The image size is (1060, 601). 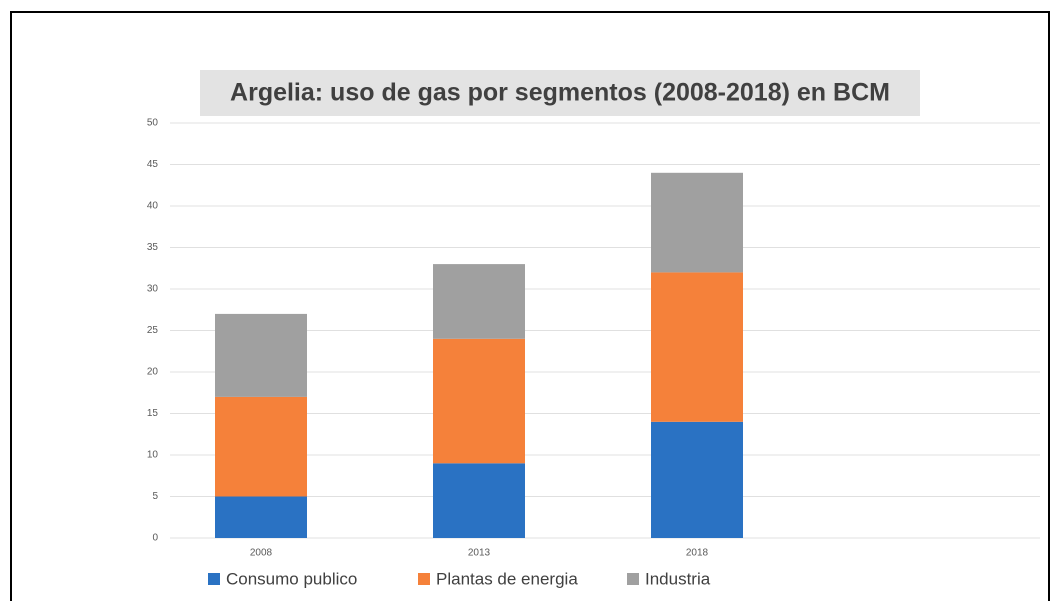 What do you see at coordinates (153, 330) in the screenshot?
I see `y-tick-label: 25` at bounding box center [153, 330].